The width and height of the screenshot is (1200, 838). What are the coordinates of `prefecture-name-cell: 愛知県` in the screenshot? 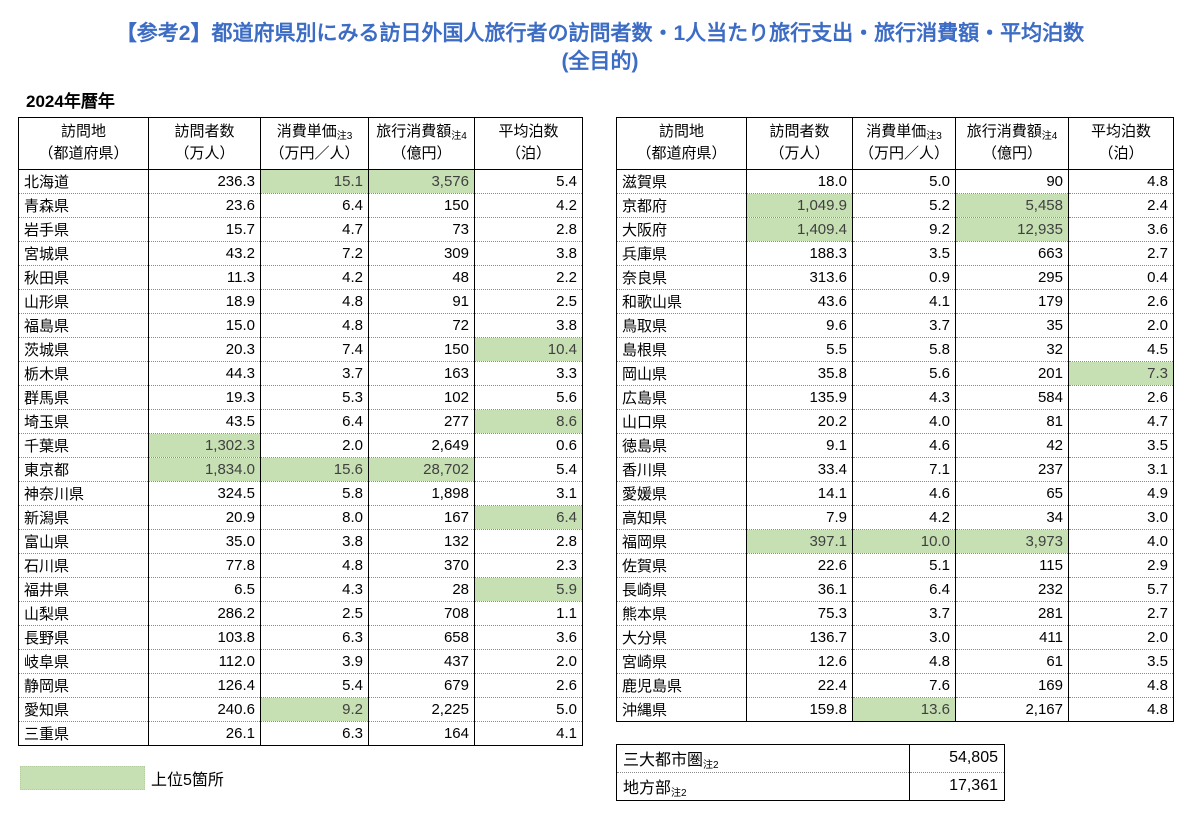 It's located at (83, 709).